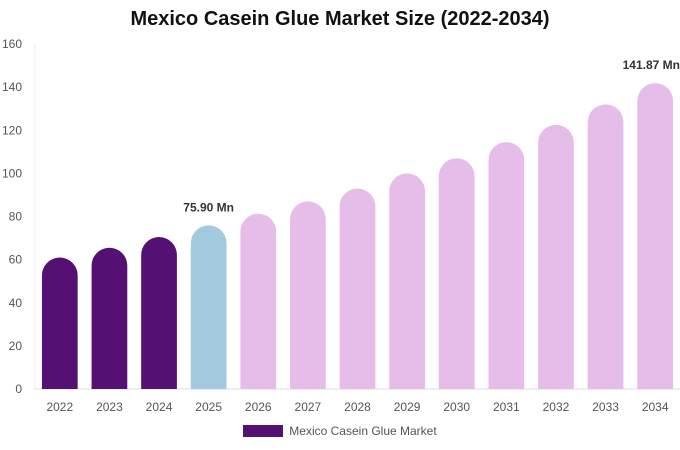 This screenshot has height=450, width=680. I want to click on y-axis: 0 20 40 60 80 100 120 140 160, so click(12, 216).